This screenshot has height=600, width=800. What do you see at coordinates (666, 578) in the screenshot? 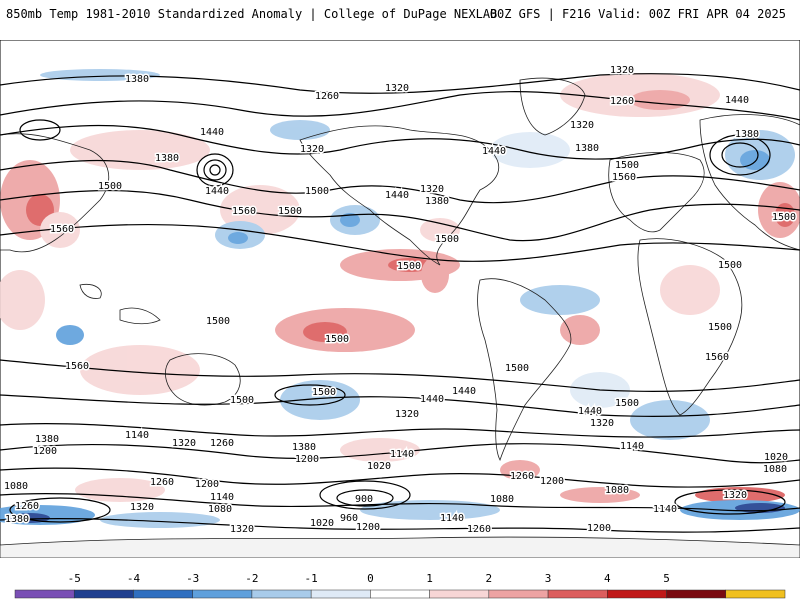
I see `colorbar-tick-label: 5` at bounding box center [666, 578].